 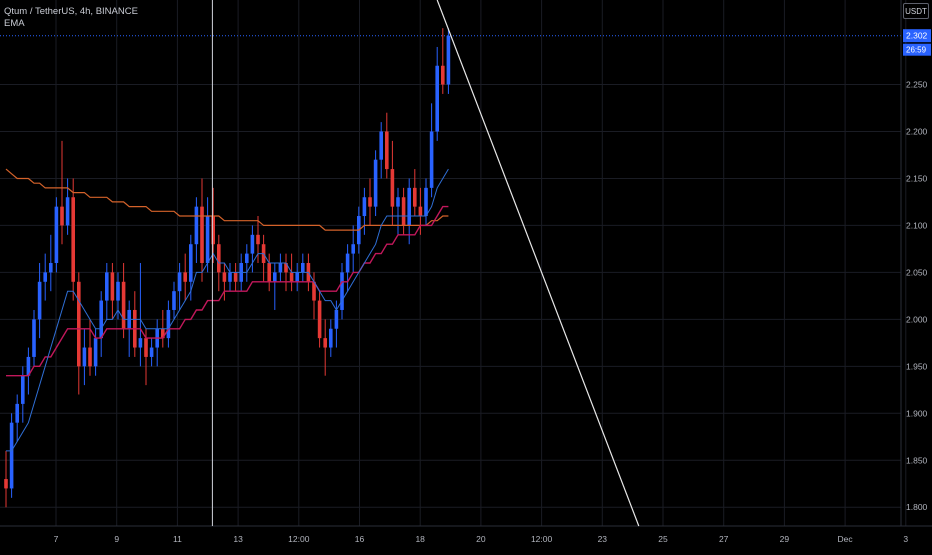 What do you see at coordinates (227, 199) in the screenshot?
I see `ema-slow-line` at bounding box center [227, 199].